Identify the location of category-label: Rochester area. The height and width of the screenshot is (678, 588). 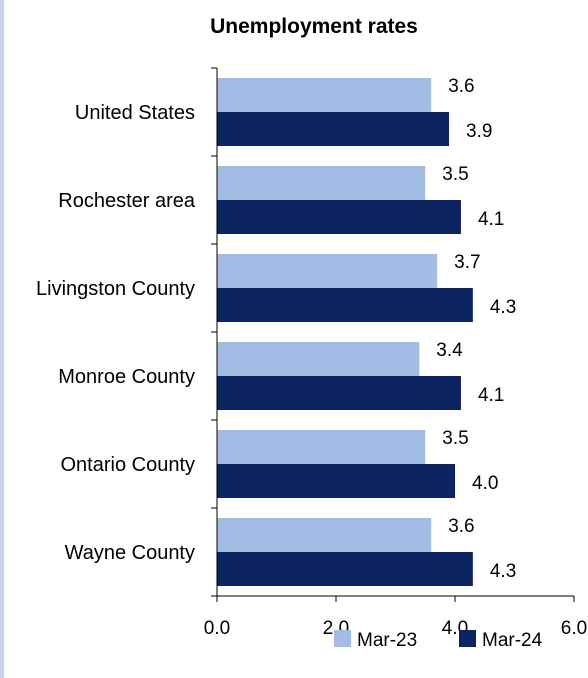
(127, 201).